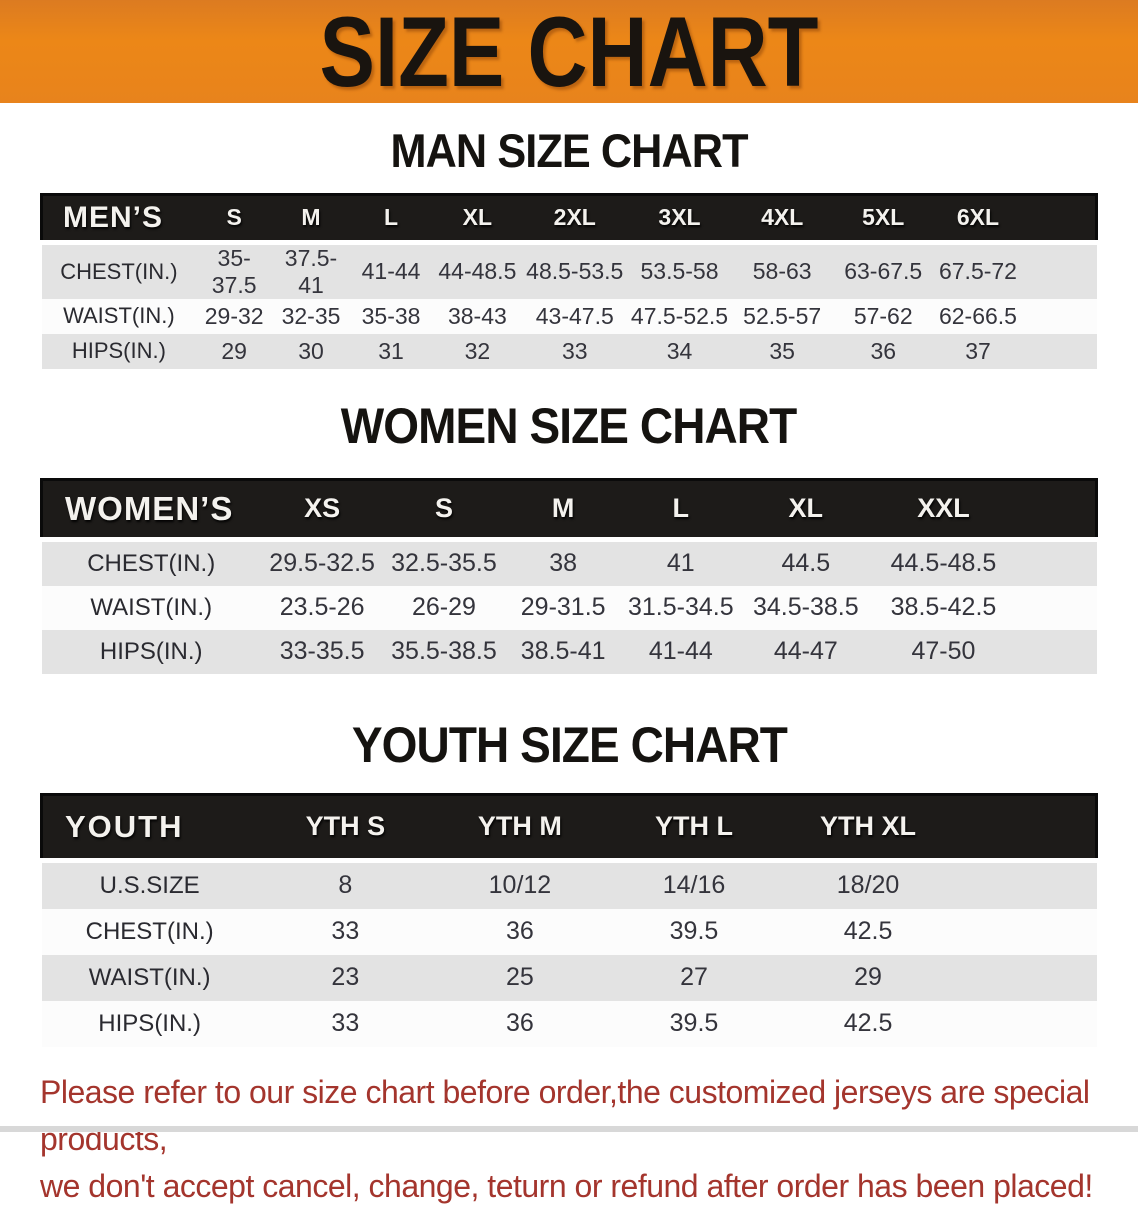 The image size is (1138, 1210). What do you see at coordinates (322, 561) in the screenshot?
I see `cell-value: 29.5-32.5` at bounding box center [322, 561].